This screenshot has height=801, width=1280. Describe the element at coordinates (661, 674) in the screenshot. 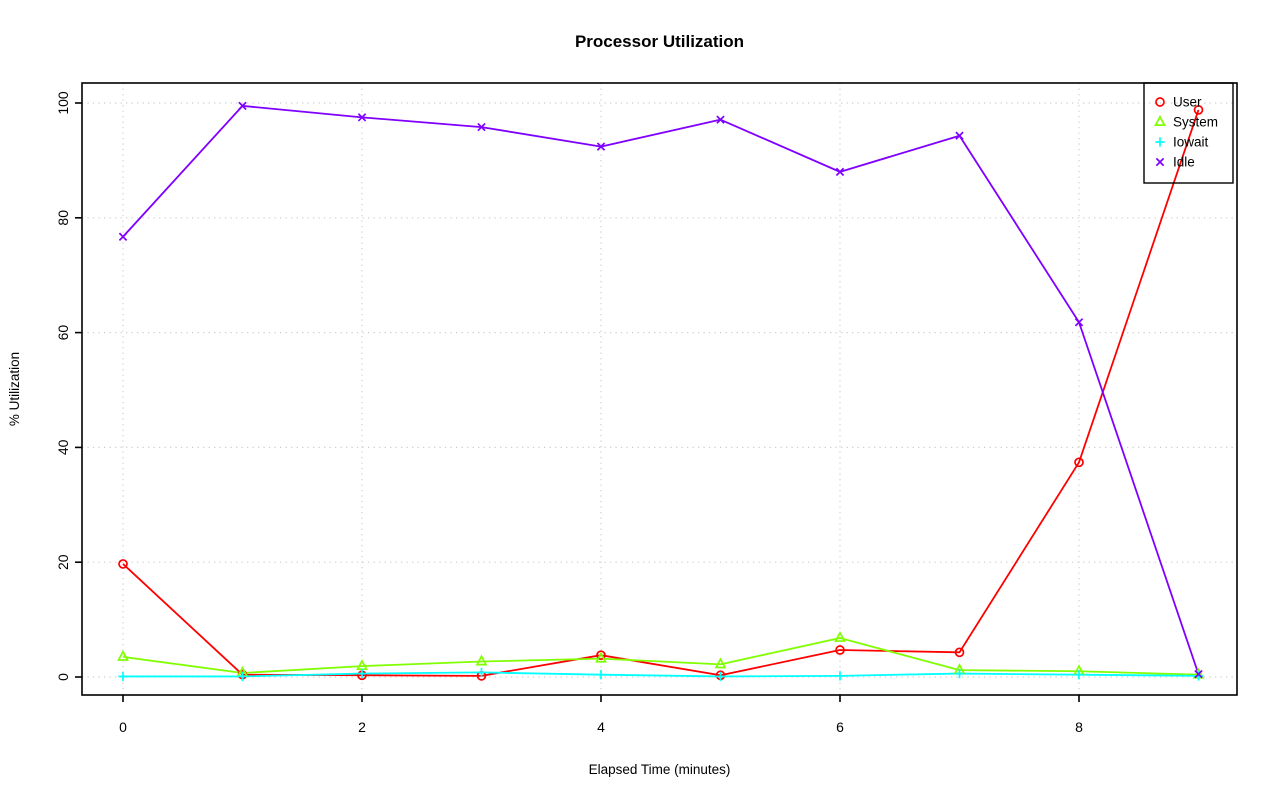

I see `series-line-iowait` at that location.